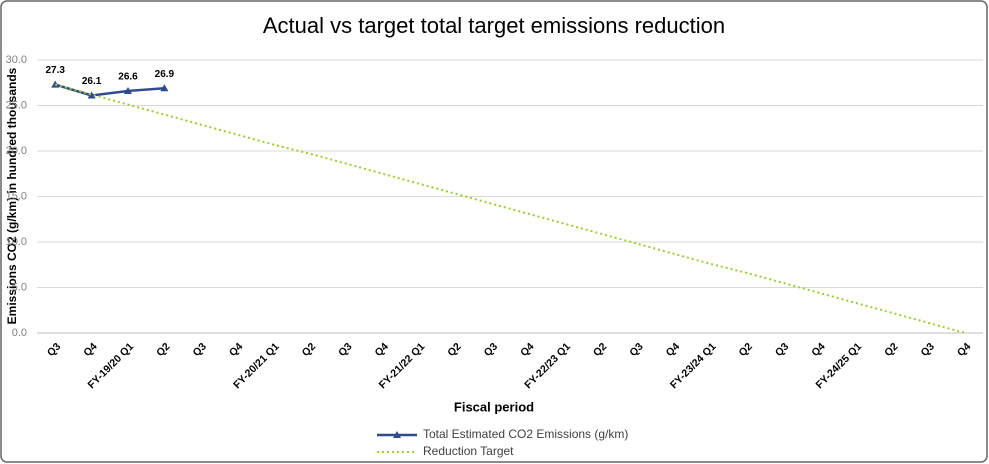  What do you see at coordinates (16, 105) in the screenshot?
I see `y-tick-label: 25.0` at bounding box center [16, 105].